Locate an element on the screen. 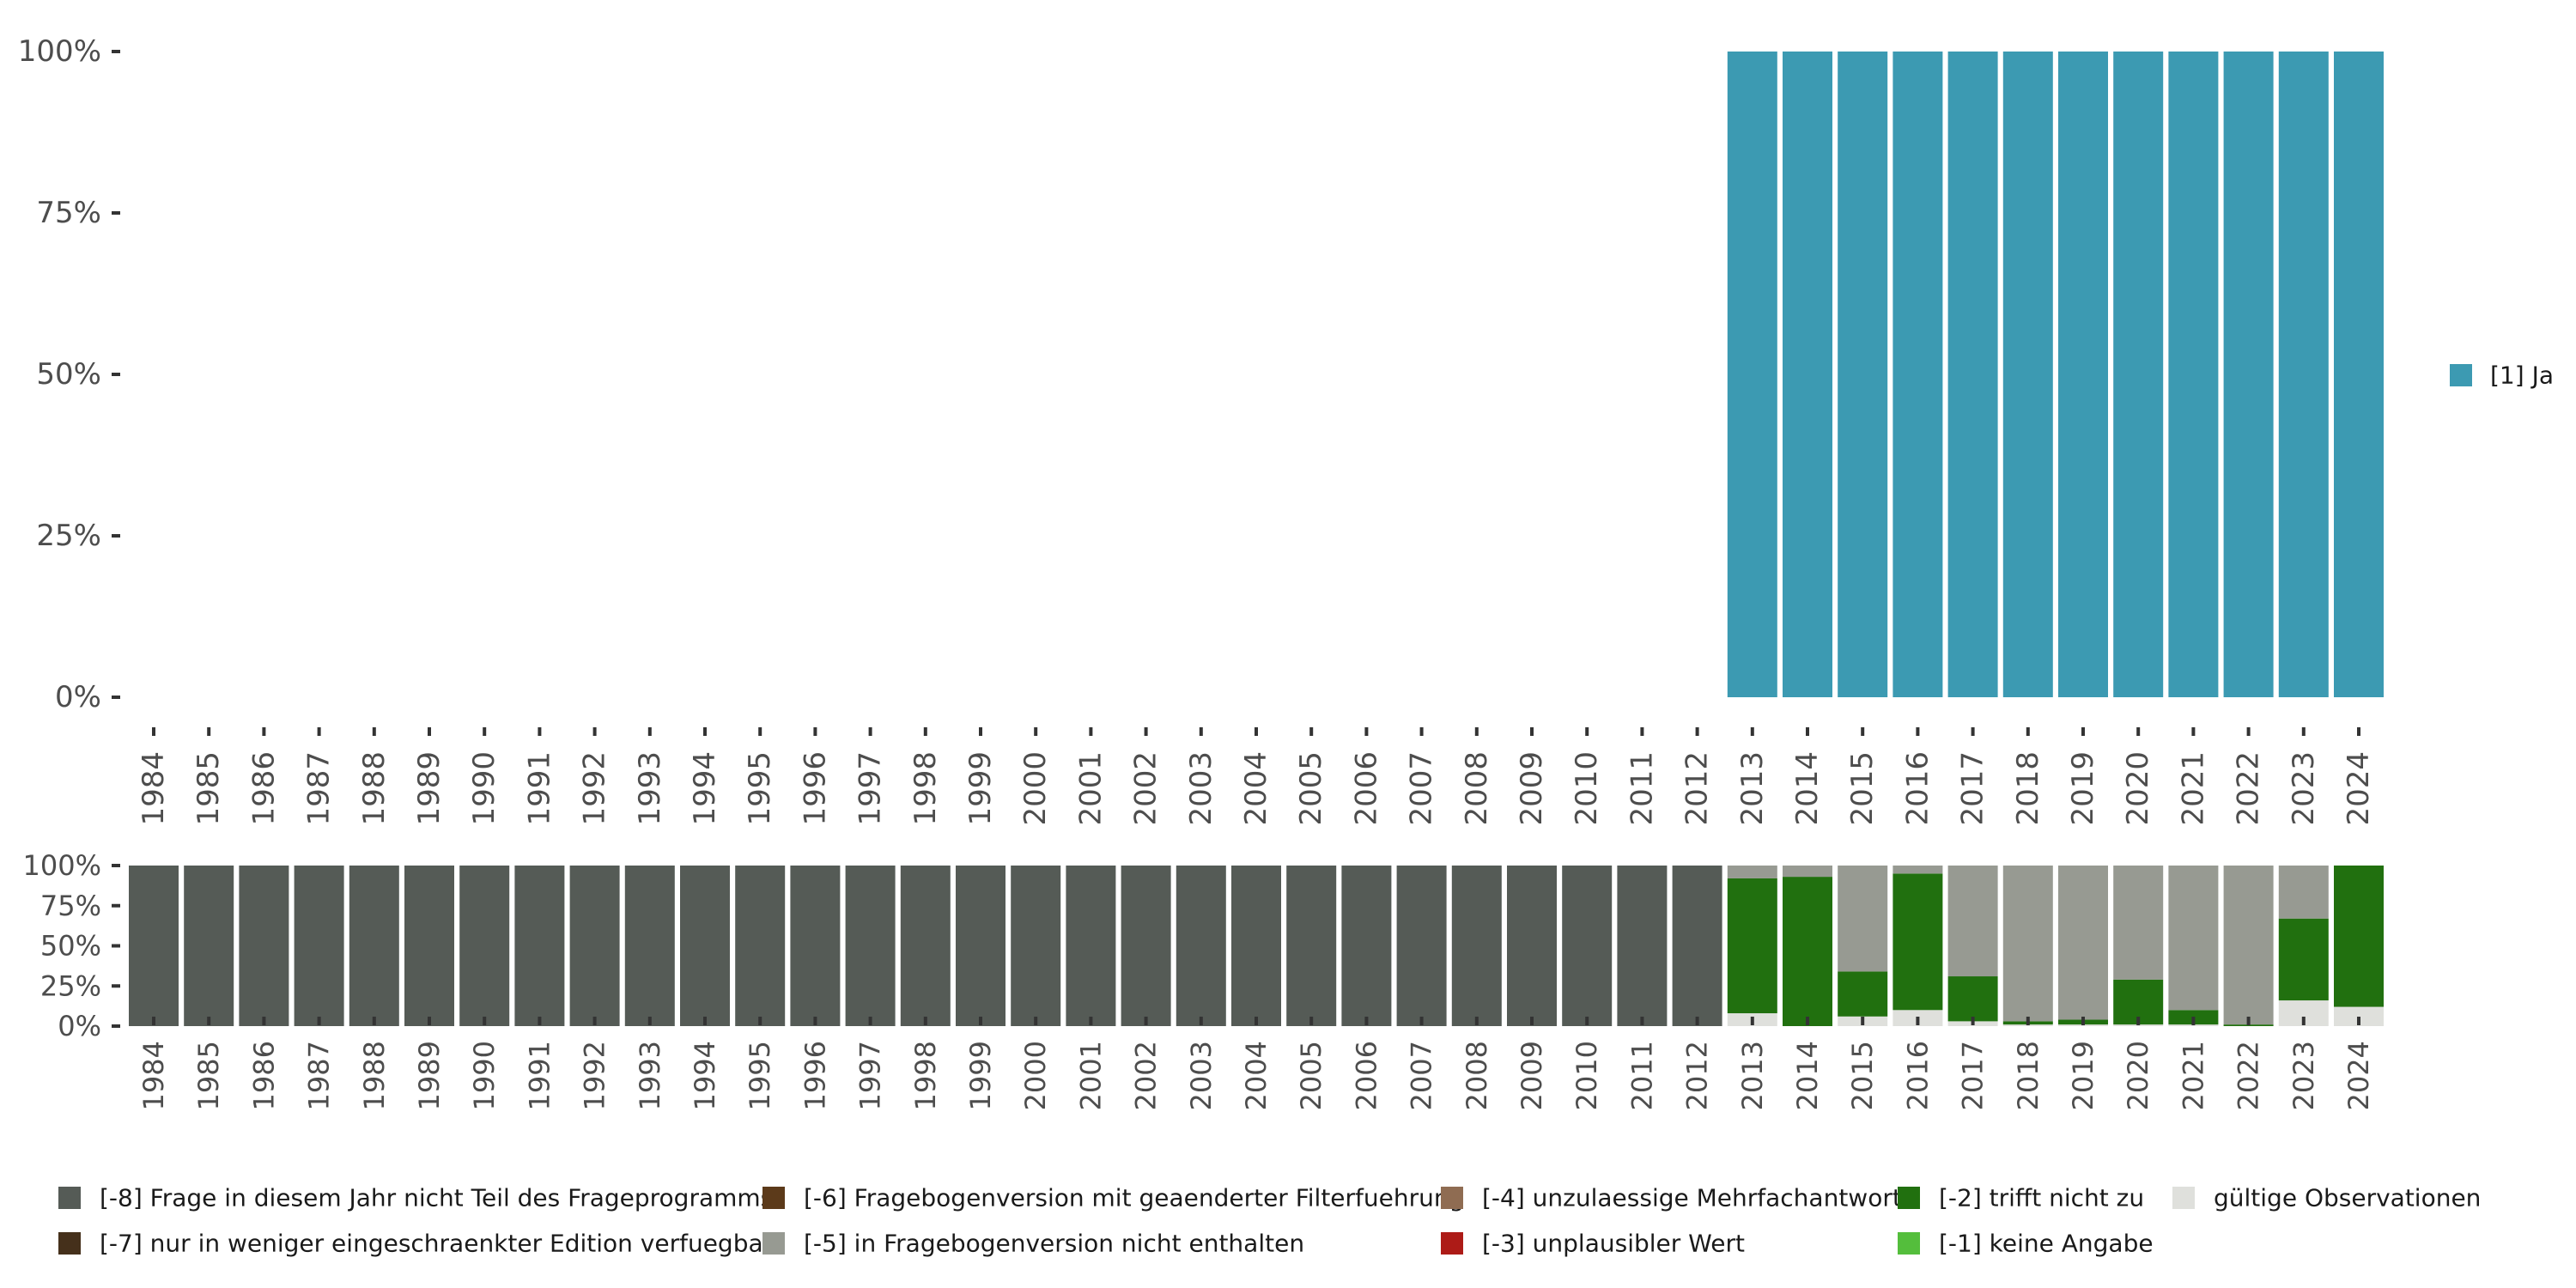 This screenshot has width=2576, height=1288. top-bar-2022-1-ja is located at coordinates (2248, 375).